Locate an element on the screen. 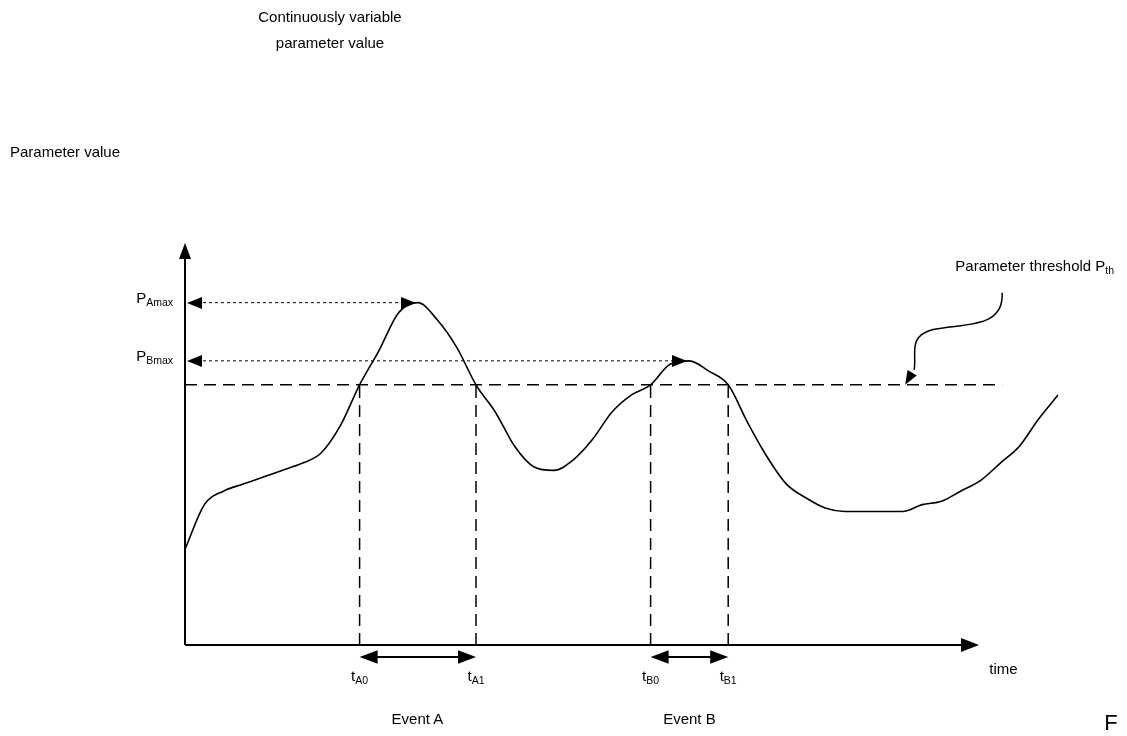 The height and width of the screenshot is (736, 1127). text: F is located at coordinates (1111, 723).